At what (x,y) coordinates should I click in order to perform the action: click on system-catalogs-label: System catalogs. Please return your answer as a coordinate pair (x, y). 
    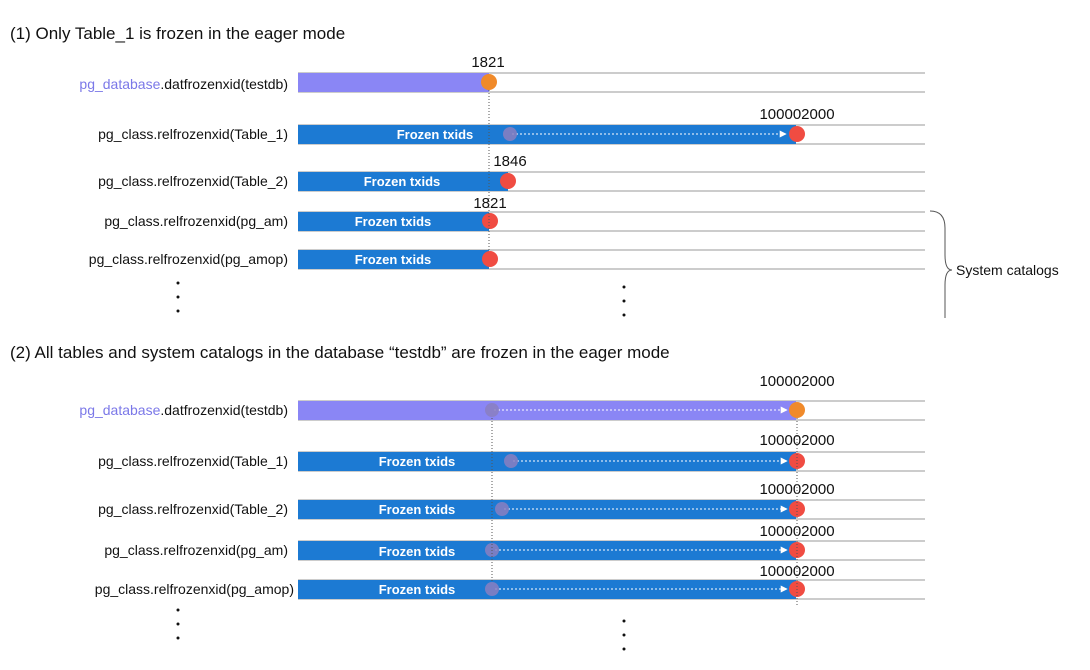
    Looking at the image, I should click on (1007, 270).